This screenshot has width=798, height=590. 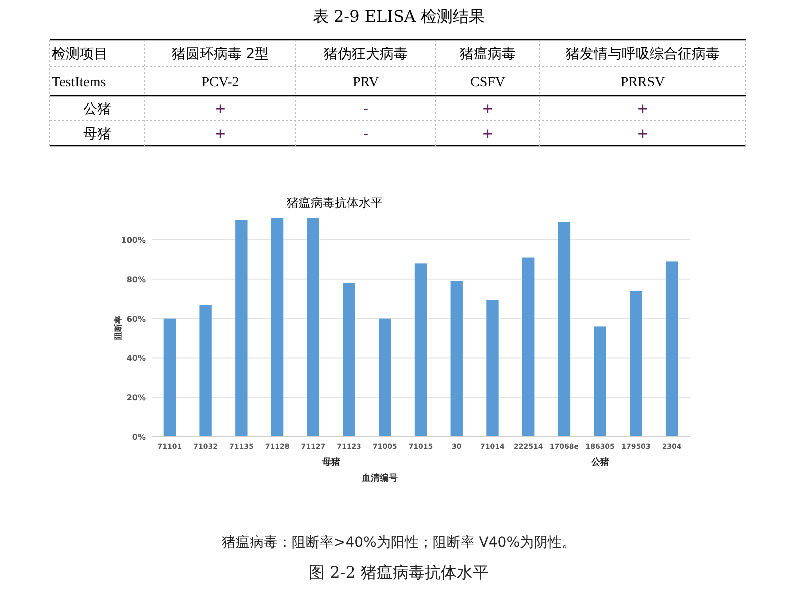 What do you see at coordinates (136, 398) in the screenshot?
I see `y-tick-label: 20%` at bounding box center [136, 398].